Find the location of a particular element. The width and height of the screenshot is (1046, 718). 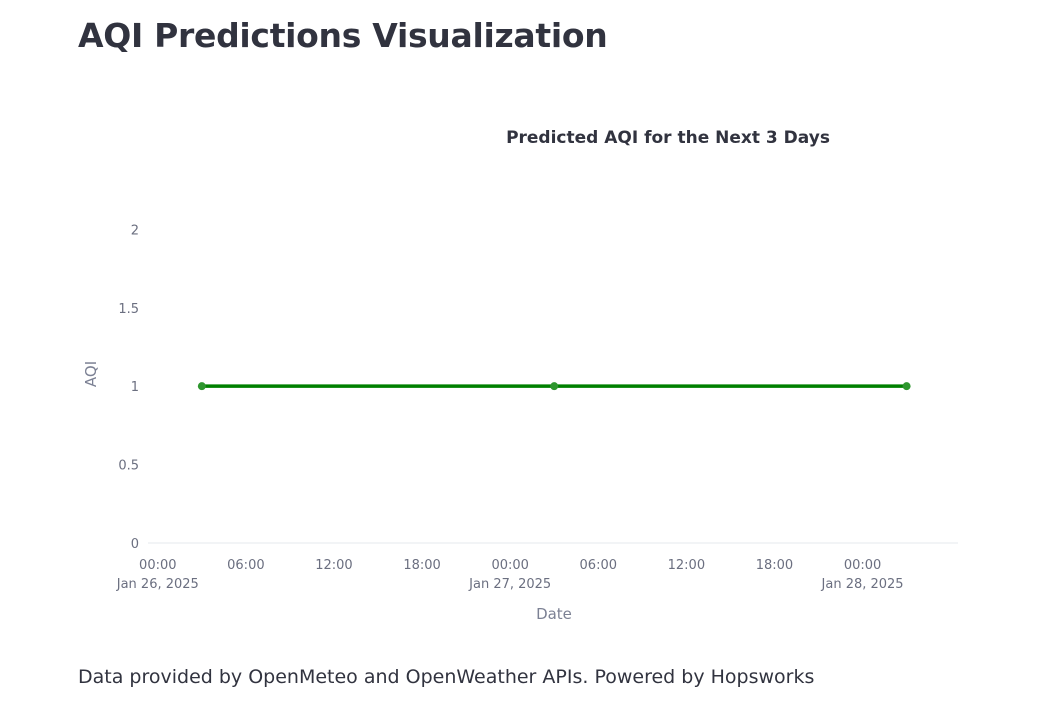

y-tick-label: 1.5 is located at coordinates (128, 309).